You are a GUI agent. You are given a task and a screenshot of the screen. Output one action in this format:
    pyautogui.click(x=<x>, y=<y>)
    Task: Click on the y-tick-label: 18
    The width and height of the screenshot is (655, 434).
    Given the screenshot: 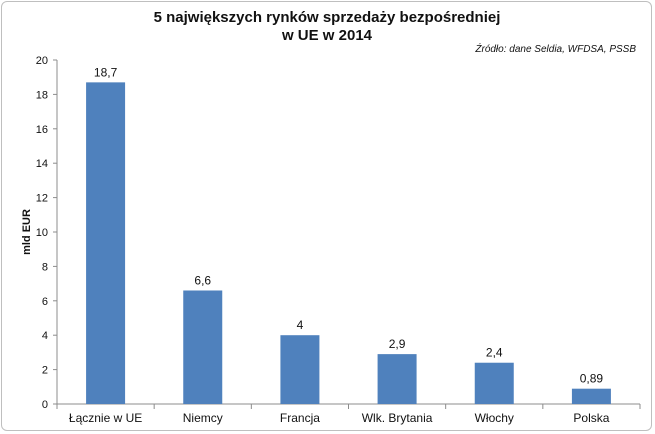 What is the action you would take?
    pyautogui.click(x=42, y=95)
    